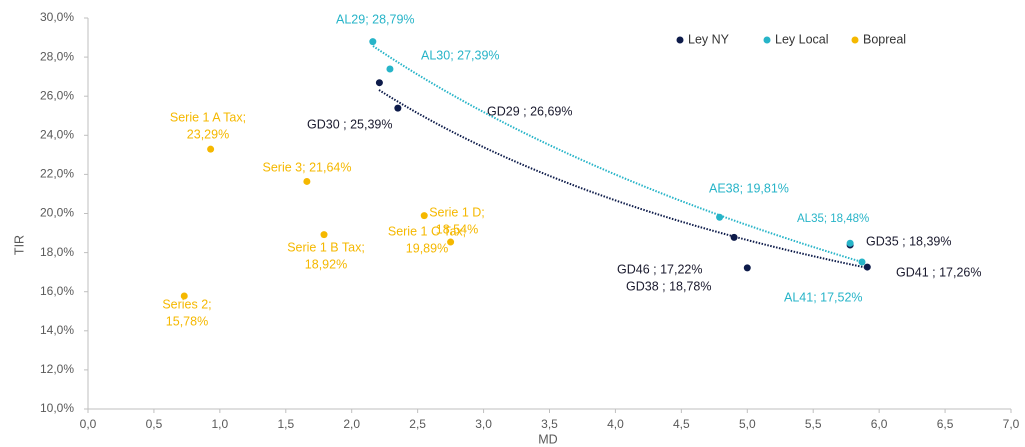 The image size is (1025, 447). I want to click on data-label: Serie 1 C Tax;, so click(427, 231).